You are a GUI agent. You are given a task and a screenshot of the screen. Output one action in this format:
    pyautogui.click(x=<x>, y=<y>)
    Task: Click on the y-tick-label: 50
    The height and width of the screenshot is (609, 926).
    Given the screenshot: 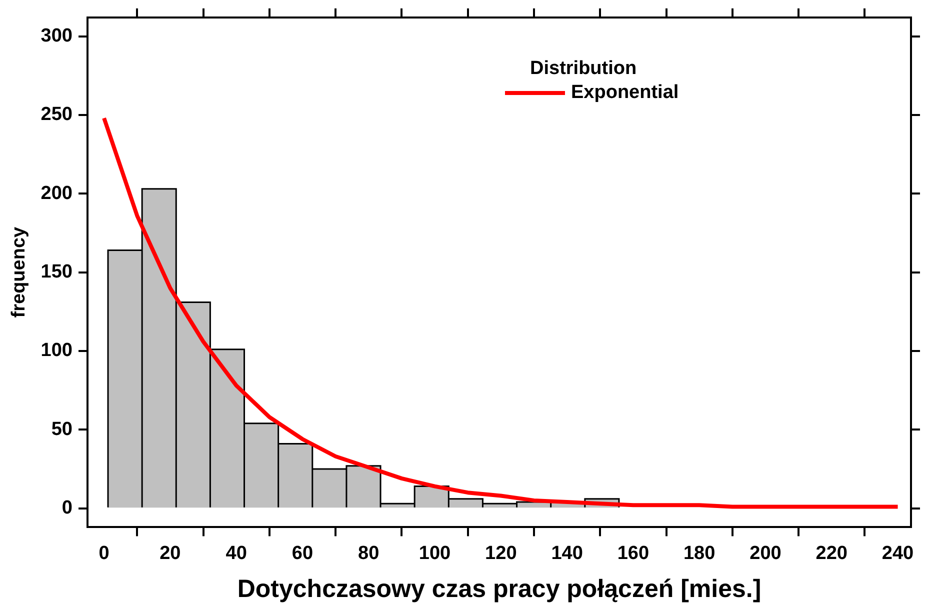 What is the action you would take?
    pyautogui.click(x=61, y=429)
    